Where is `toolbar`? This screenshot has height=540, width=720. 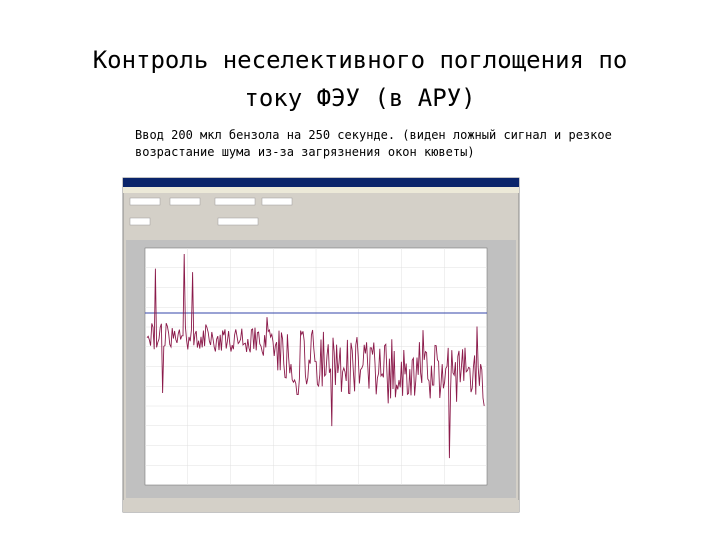
toolbar is located at coordinates (211, 211).